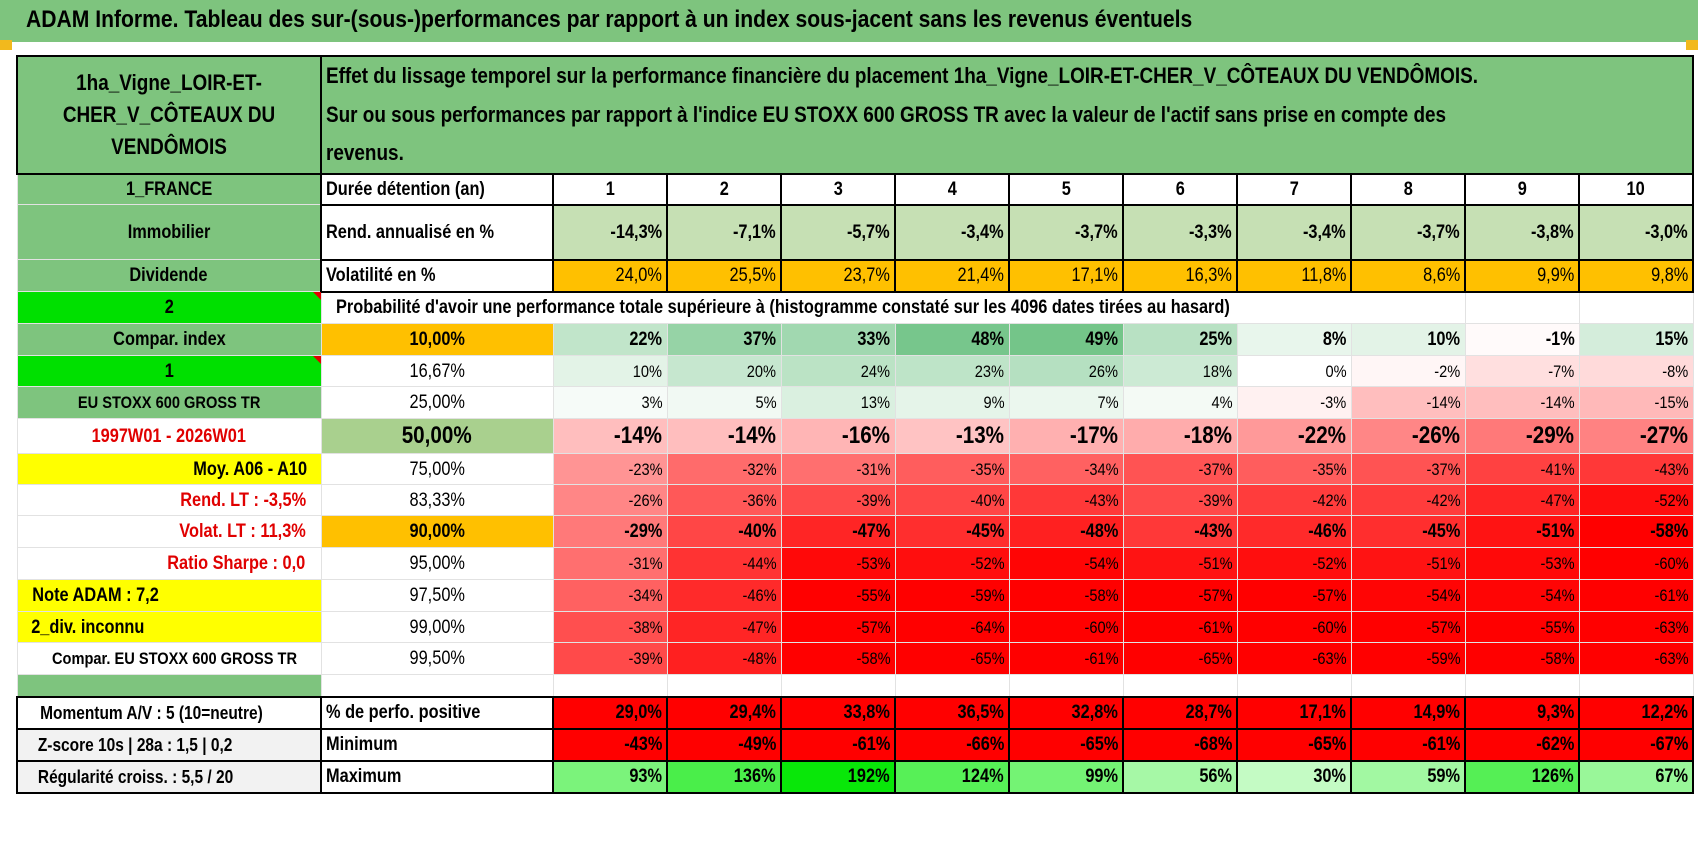 The image size is (1698, 848). What do you see at coordinates (610, 712) in the screenshot?
I see `positive-cell-1: 29,0%` at bounding box center [610, 712].